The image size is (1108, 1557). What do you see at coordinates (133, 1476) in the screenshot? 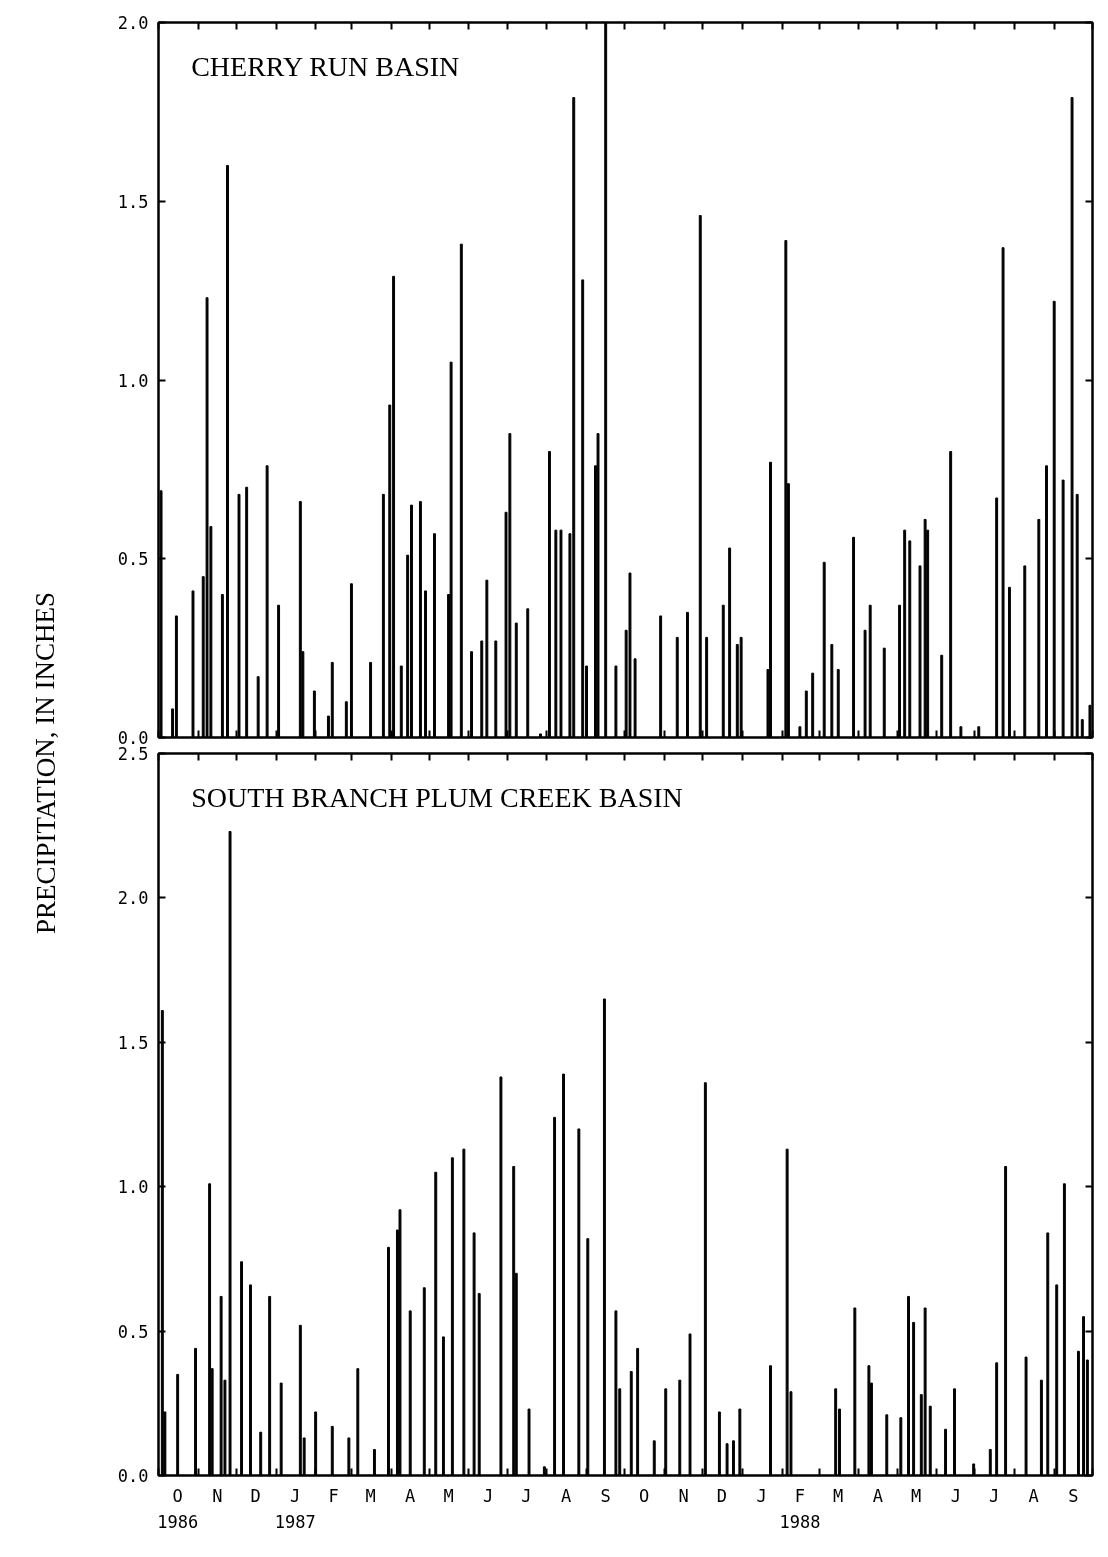
I see `y-tick-label: 0.0` at bounding box center [133, 1476].